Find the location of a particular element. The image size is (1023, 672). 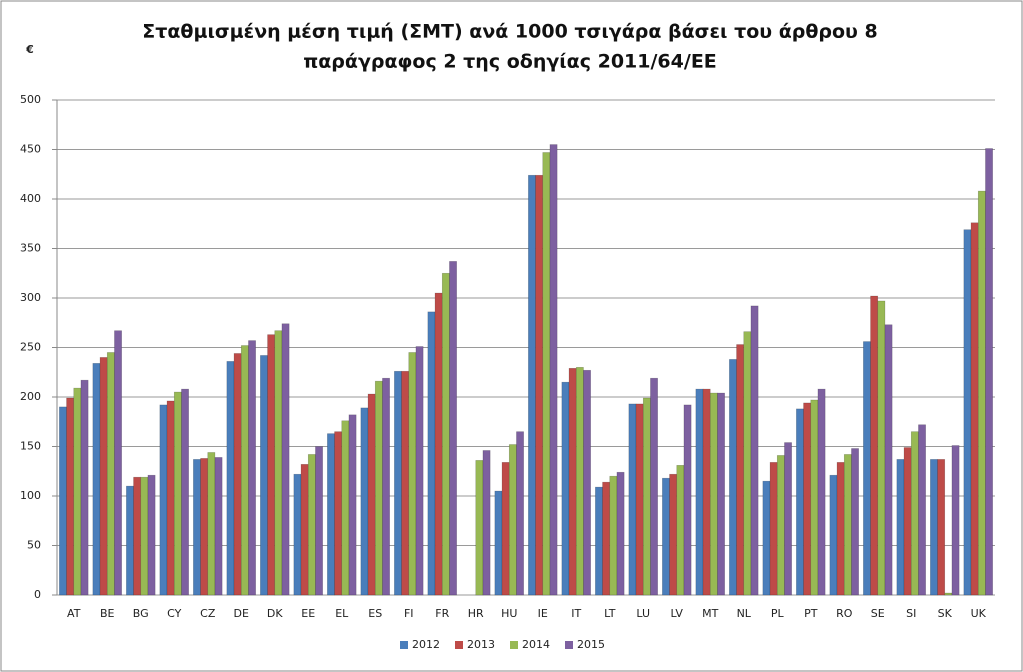

x-tick-label: SI is located at coordinates (911, 613).